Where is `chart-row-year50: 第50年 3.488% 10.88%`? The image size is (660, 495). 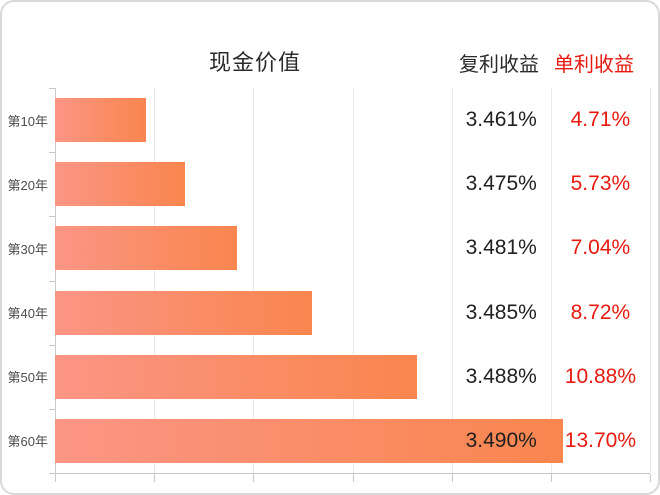 chart-row-year50: 第50年 3.488% 10.88% is located at coordinates (329, 377).